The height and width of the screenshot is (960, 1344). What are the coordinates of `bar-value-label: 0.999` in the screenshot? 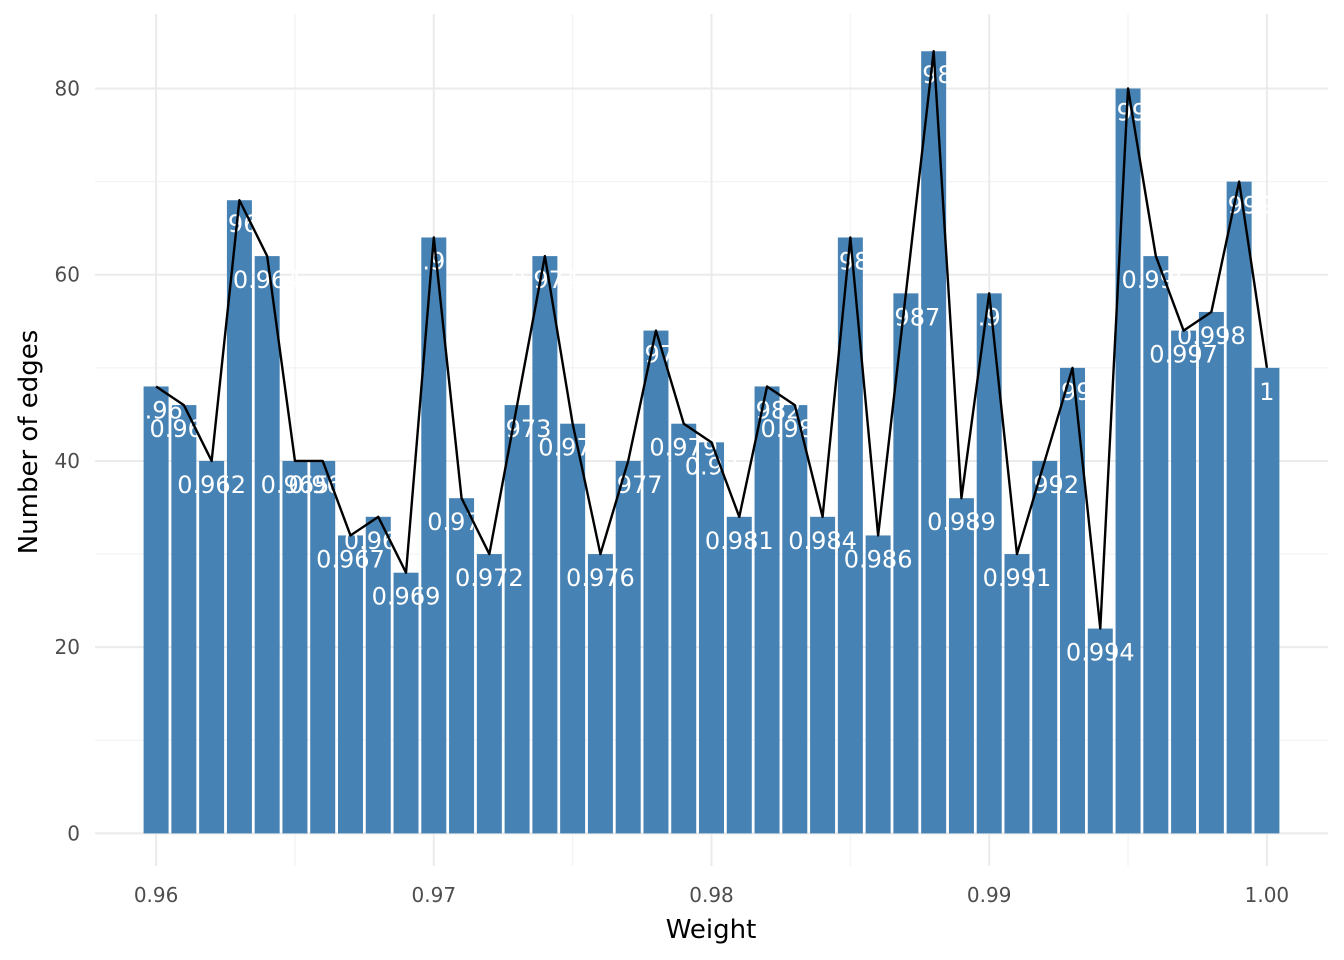 It's located at (1239, 206).